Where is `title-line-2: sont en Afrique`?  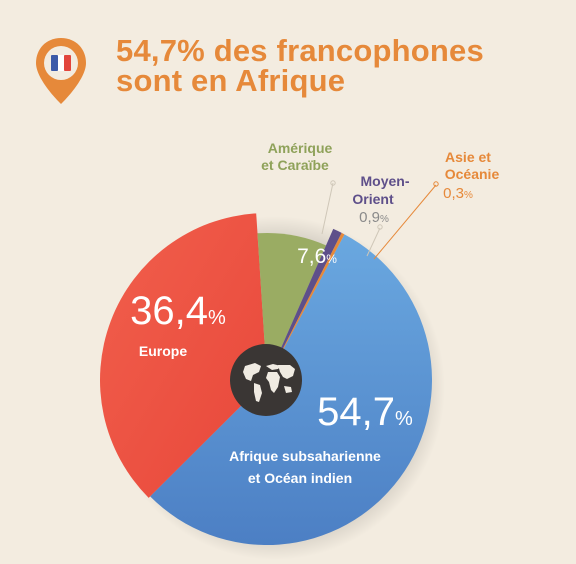 title-line-2: sont en Afrique is located at coordinates (231, 80).